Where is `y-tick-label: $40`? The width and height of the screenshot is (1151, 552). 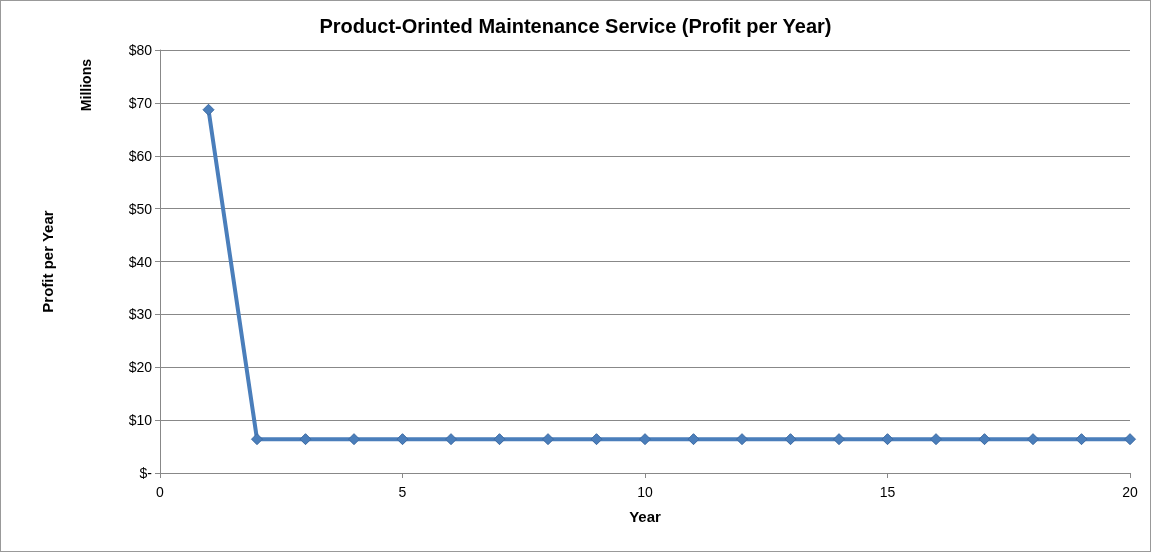
y-tick-label: $40 is located at coordinates (140, 261).